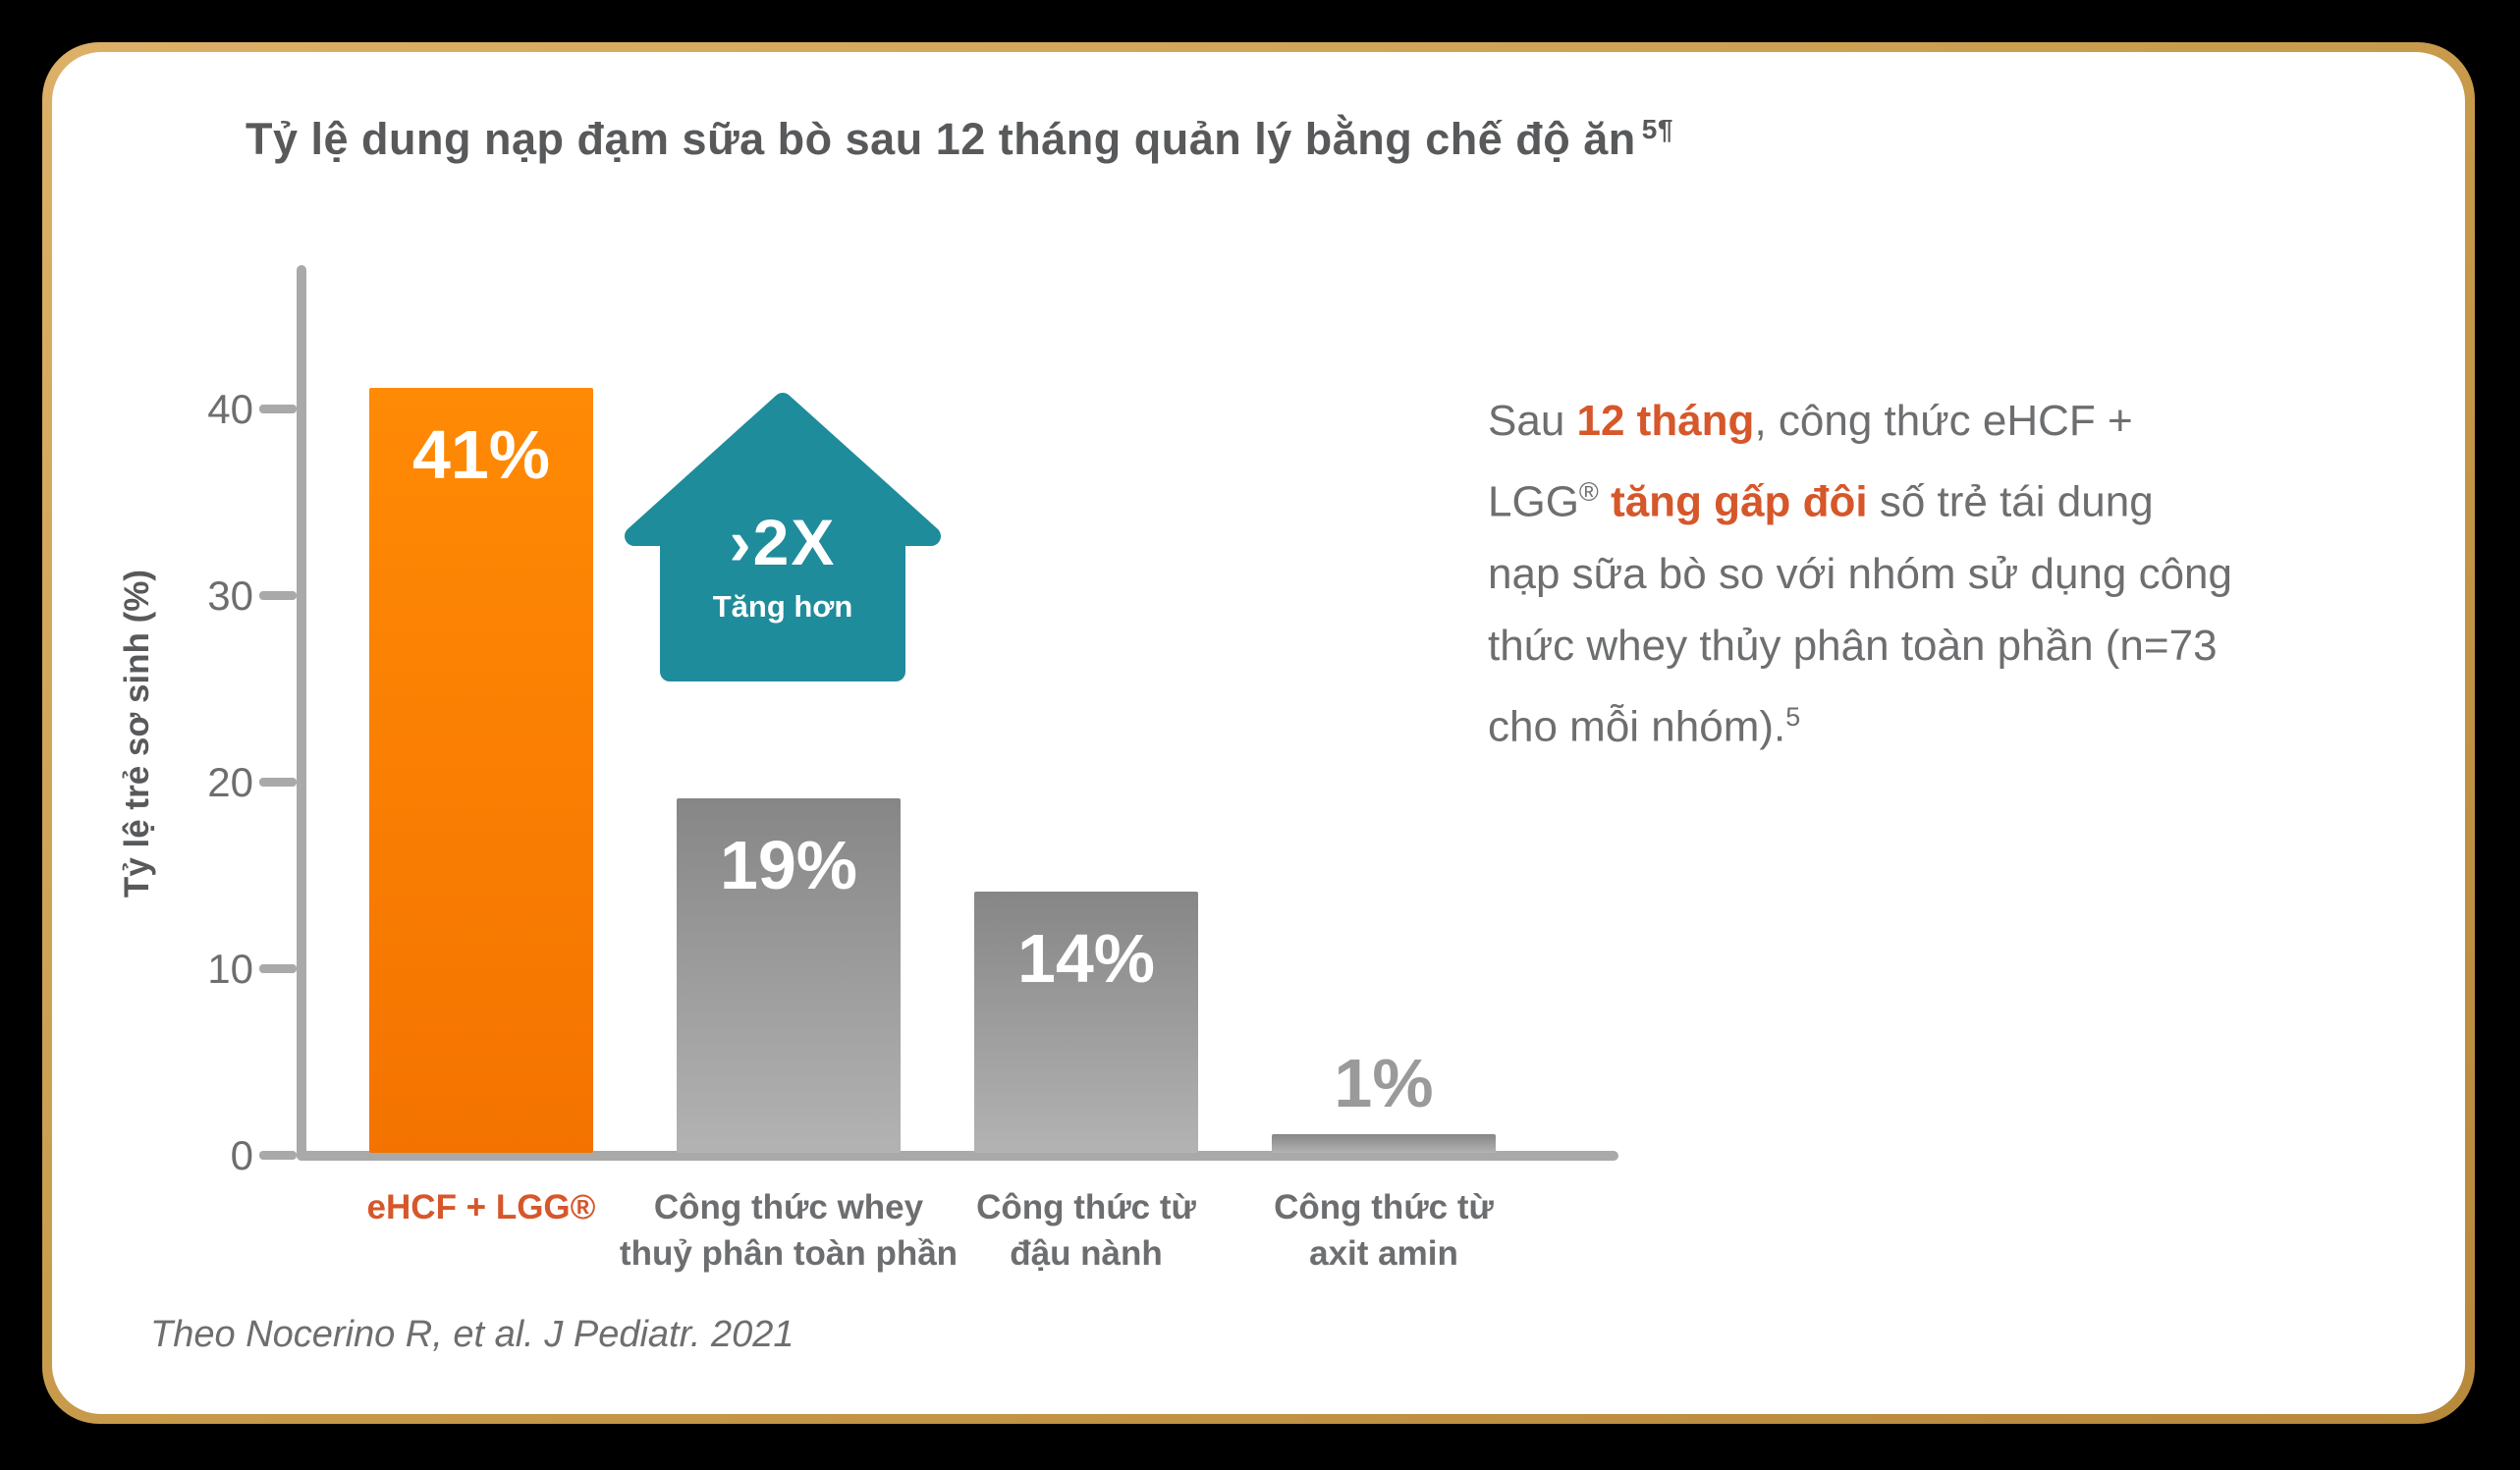 The width and height of the screenshot is (2520, 1470). What do you see at coordinates (1665, 421) in the screenshot?
I see `annotation-segment: 12 tháng` at bounding box center [1665, 421].